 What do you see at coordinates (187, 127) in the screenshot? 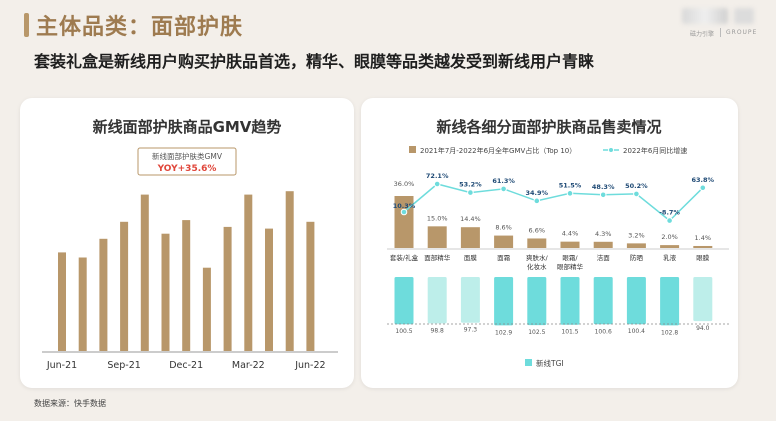
I see `gmv-chart-title: 新线面部护肤商品GMV趋势` at bounding box center [187, 127].